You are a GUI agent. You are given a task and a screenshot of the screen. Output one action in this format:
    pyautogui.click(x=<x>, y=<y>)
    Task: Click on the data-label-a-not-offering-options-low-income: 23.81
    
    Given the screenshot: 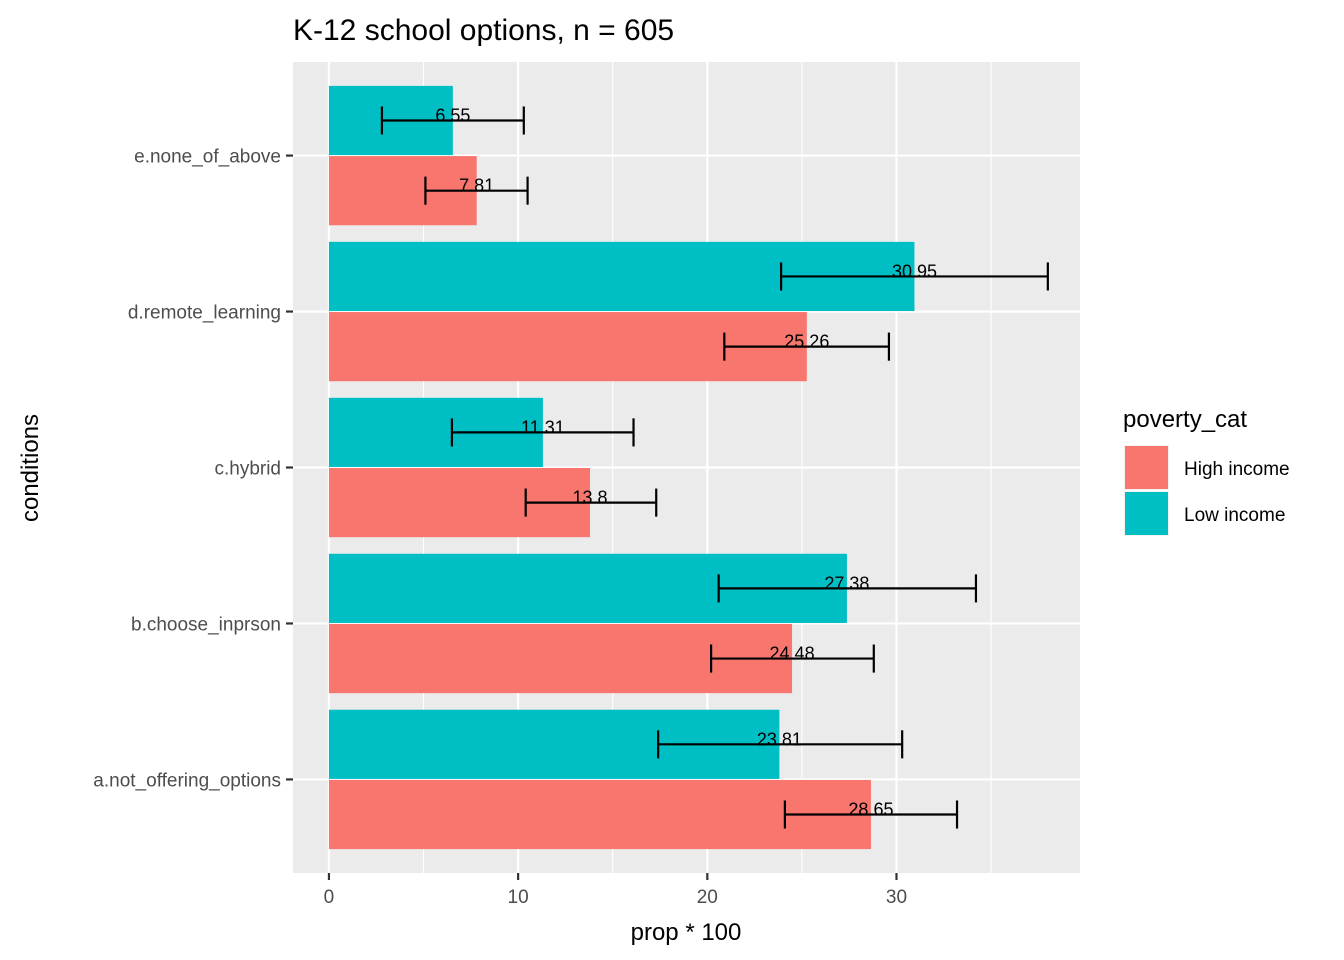 What is the action you would take?
    pyautogui.click(x=779, y=739)
    